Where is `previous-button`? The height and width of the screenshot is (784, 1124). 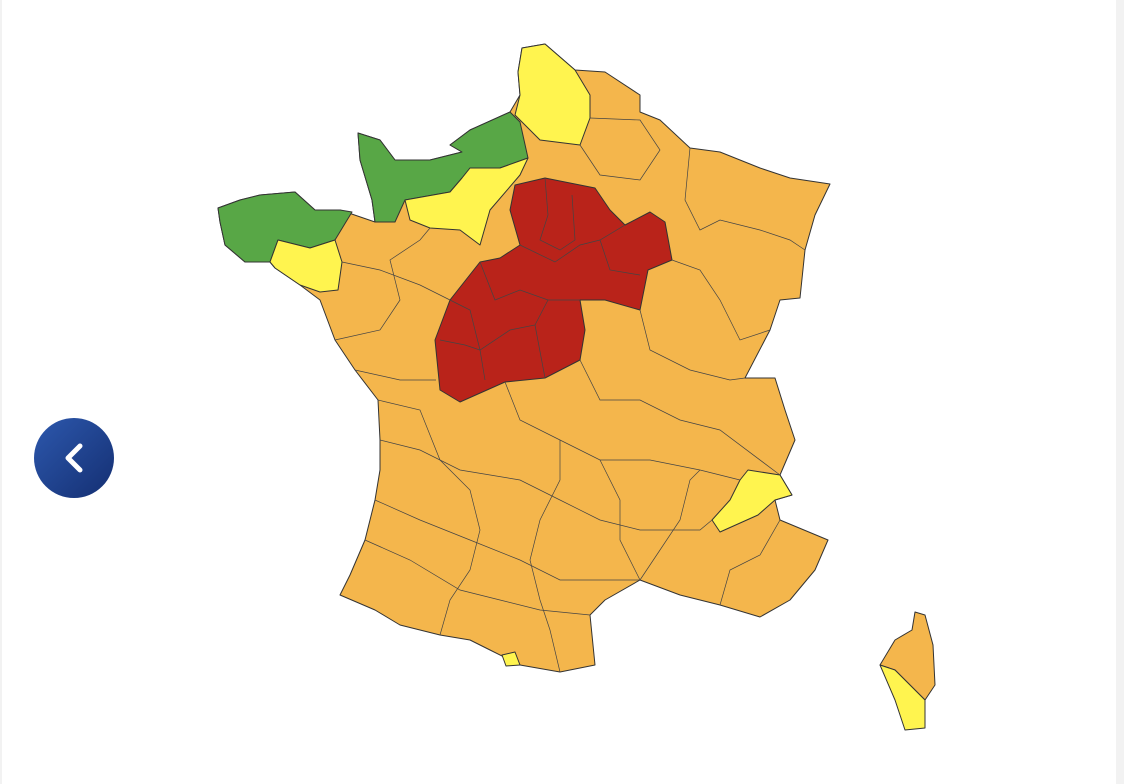
previous-button is located at coordinates (74, 458).